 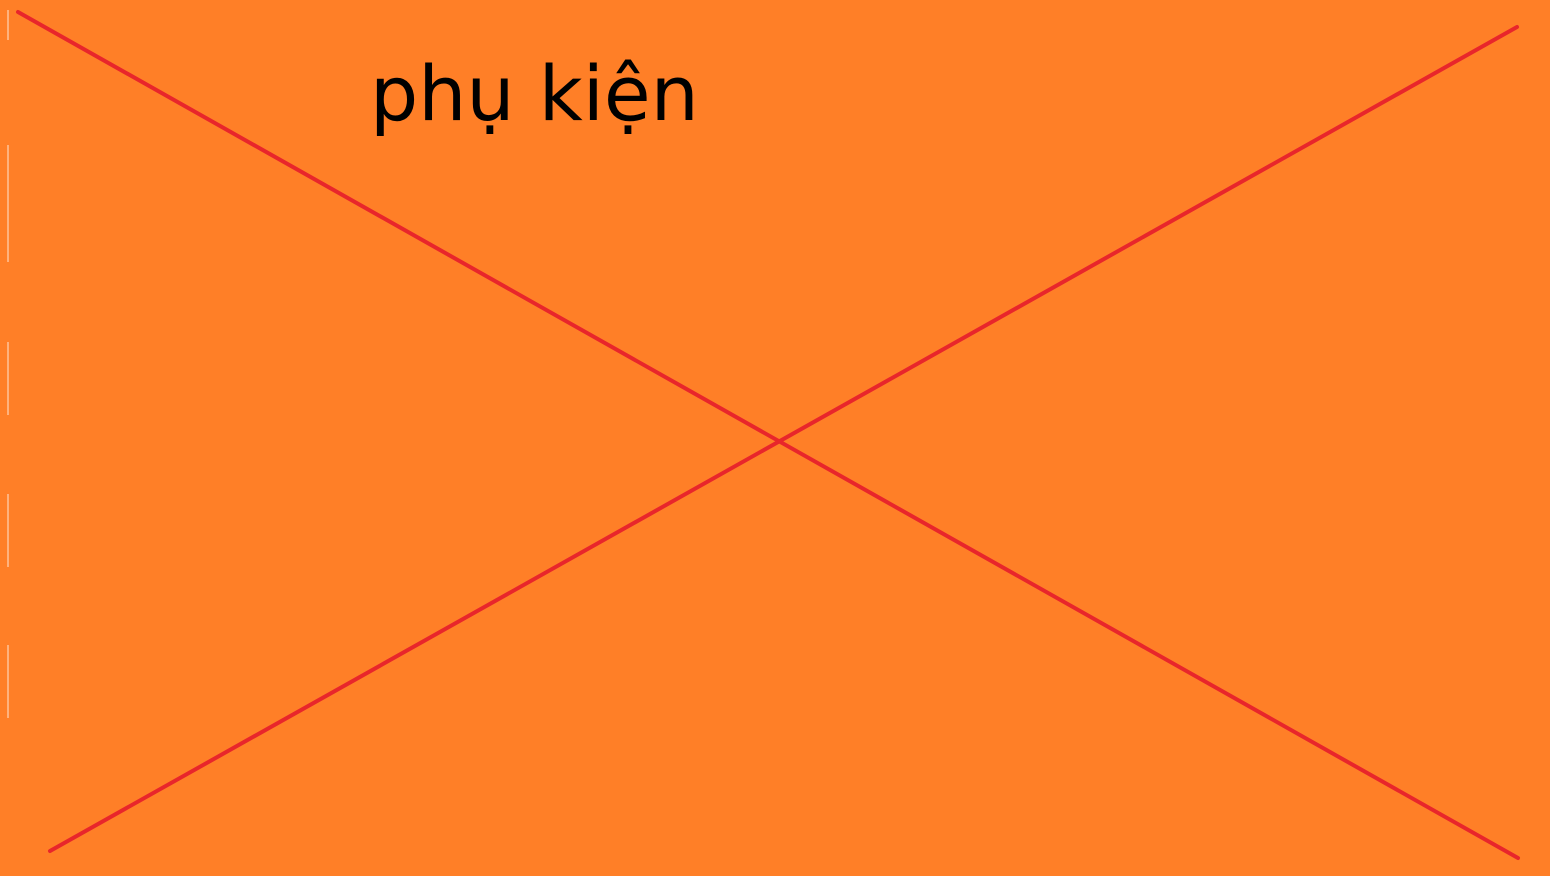 What do you see at coordinates (8, 364) in the screenshot?
I see `left-edge-marks` at bounding box center [8, 364].